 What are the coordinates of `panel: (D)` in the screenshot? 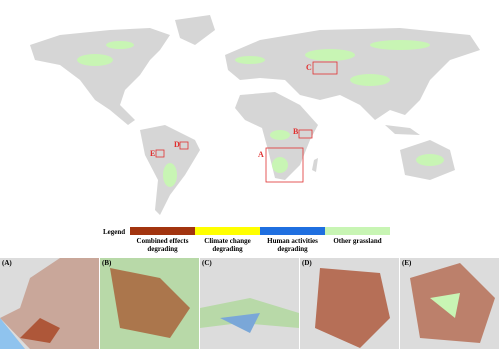 It's located at (350, 303).